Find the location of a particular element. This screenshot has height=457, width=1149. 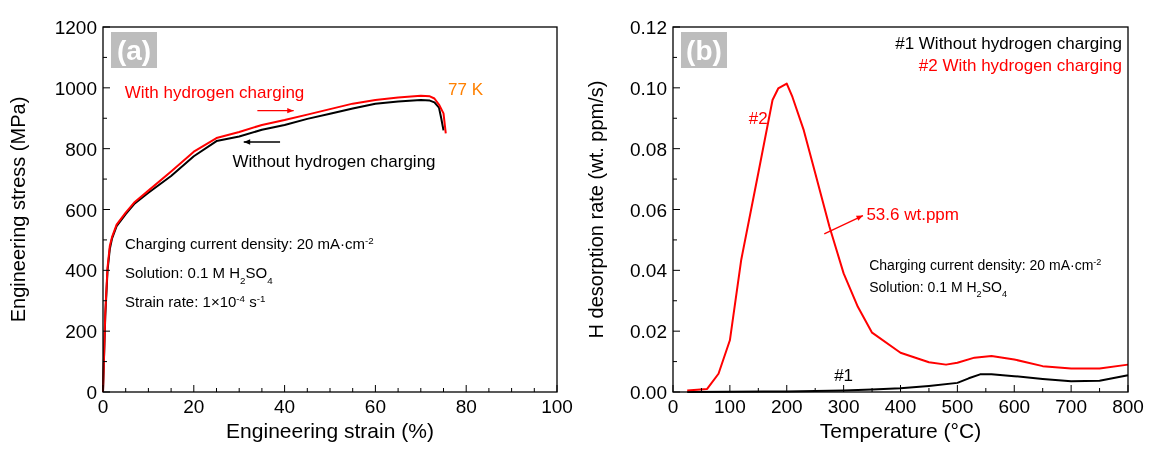

x-tick-label: 300 is located at coordinates (843, 406).